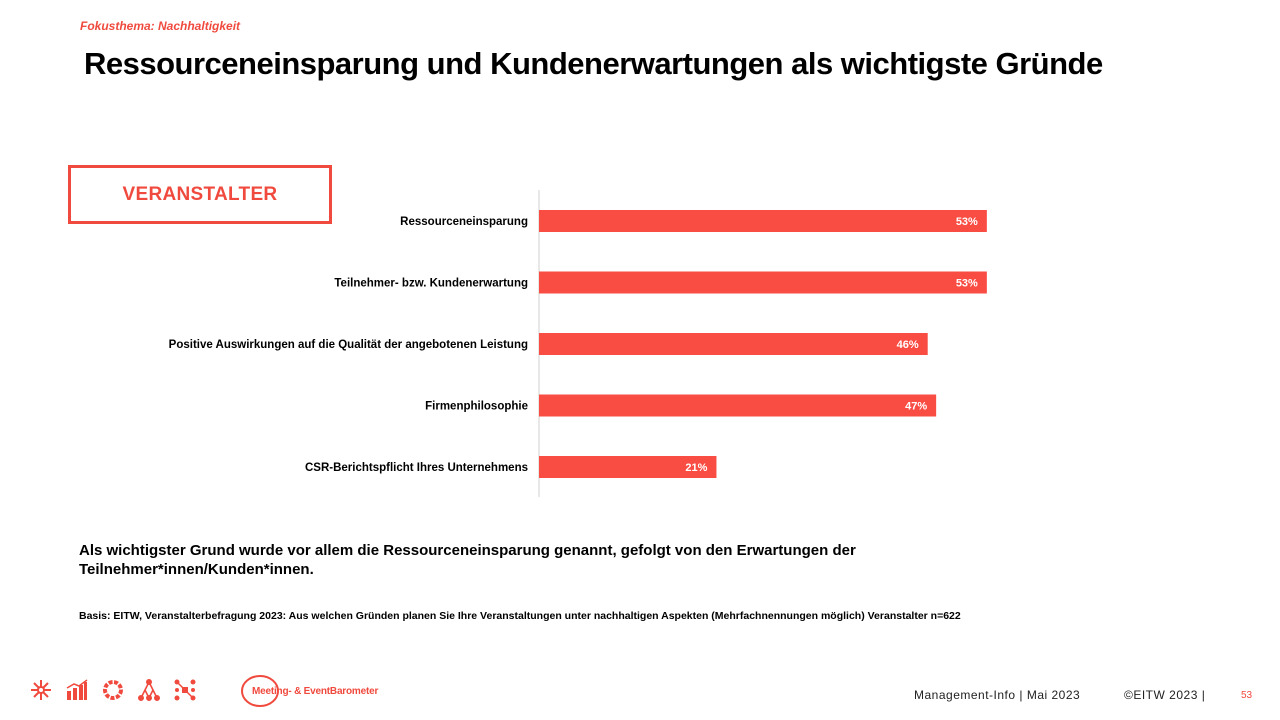  Describe the element at coordinates (1247, 695) in the screenshot. I see `page-number: 53` at that location.